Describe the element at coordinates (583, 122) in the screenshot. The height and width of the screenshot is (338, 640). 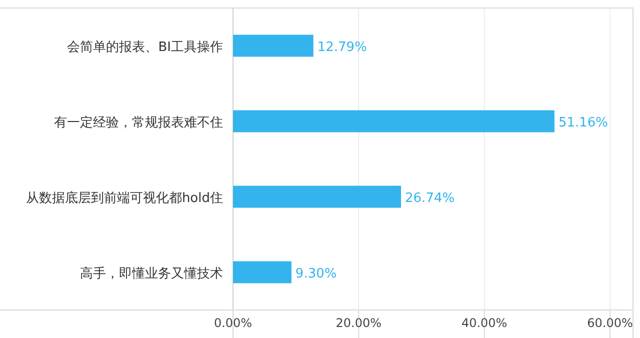
I see `data-label: 51.16%` at that location.